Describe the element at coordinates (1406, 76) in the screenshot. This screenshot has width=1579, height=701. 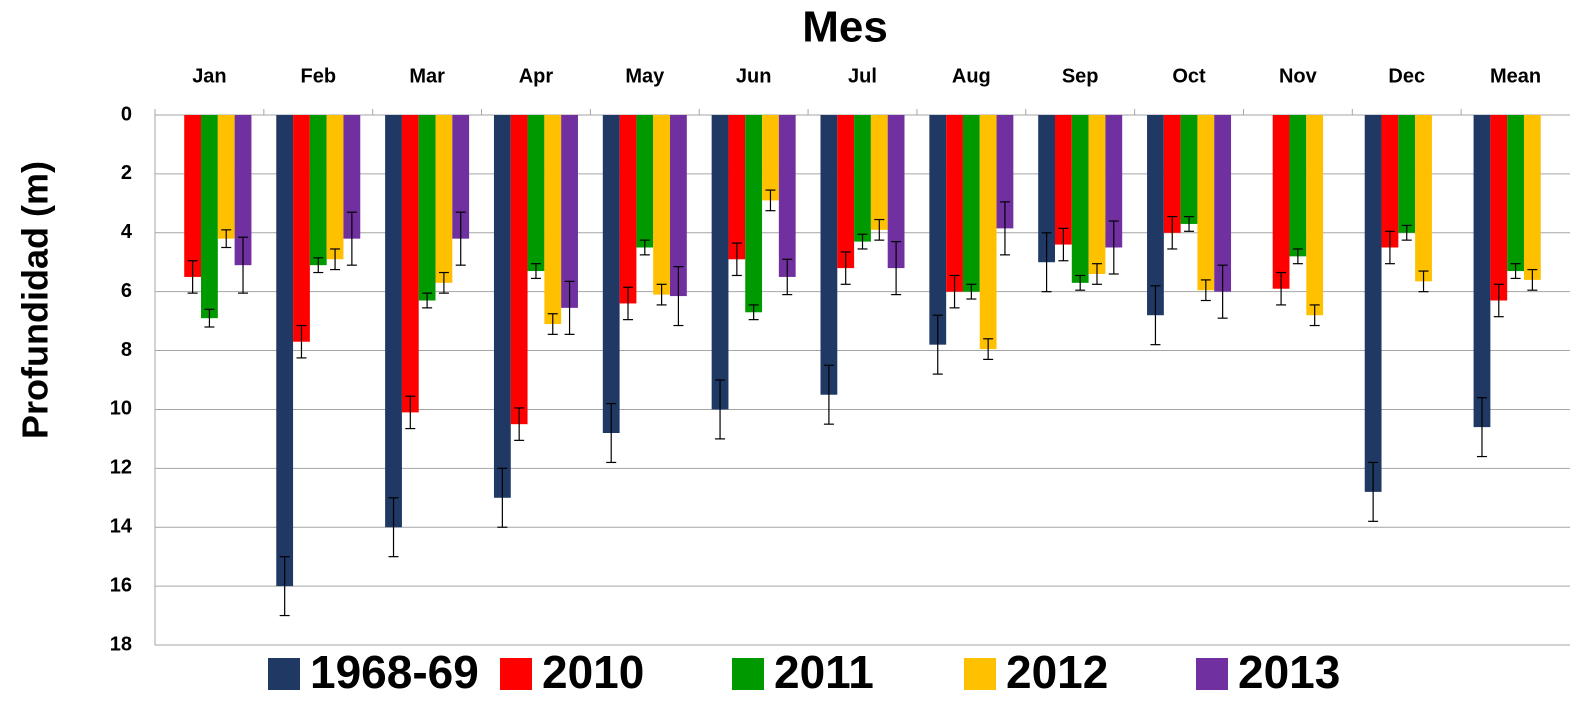
I see `x-tick-label: Dec` at that location.